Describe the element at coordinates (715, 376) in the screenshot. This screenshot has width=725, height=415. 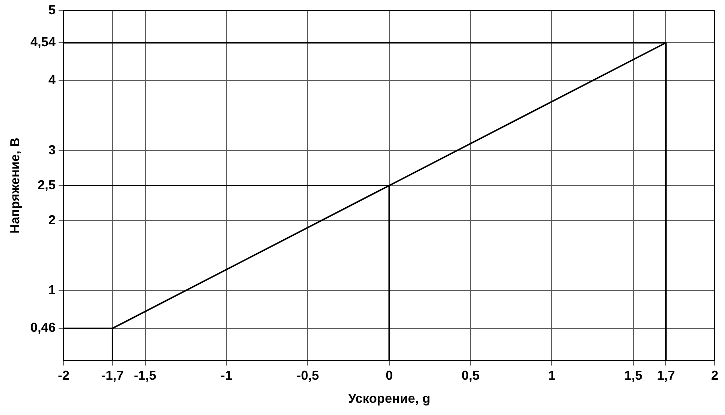
I see `x-tick-label: 2` at that location.